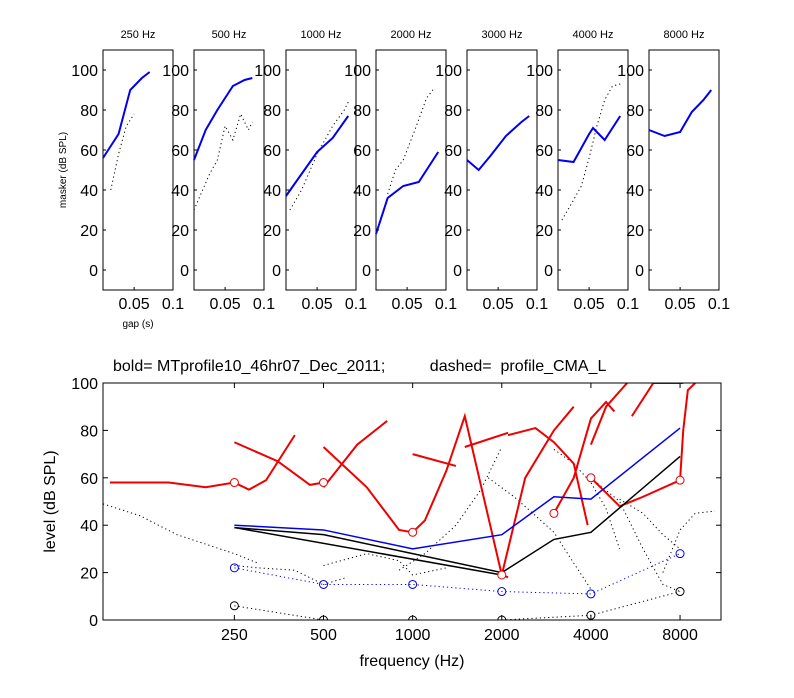 Image resolution: width=794 pixels, height=698 pixels. What do you see at coordinates (50, 501) in the screenshot?
I see `main-y-axis-label: level (dB SPL)` at bounding box center [50, 501].